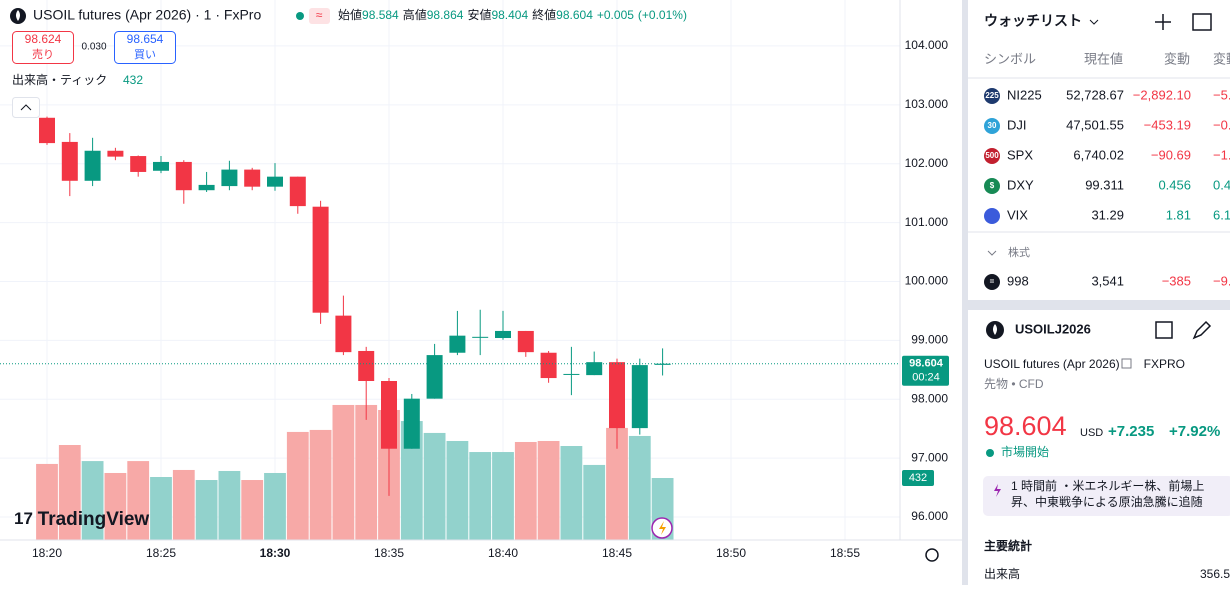 The height and width of the screenshot is (590, 1230). Describe the element at coordinates (918, 478) in the screenshot. I see `volume-label-box` at that location.